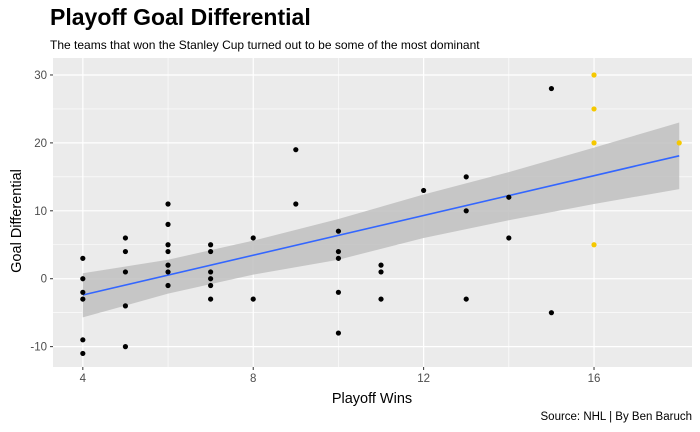 The height and width of the screenshot is (432, 700). Describe the element at coordinates (616, 417) in the screenshot. I see `source-caption: Source: NHL | By Ben Baruch` at that location.